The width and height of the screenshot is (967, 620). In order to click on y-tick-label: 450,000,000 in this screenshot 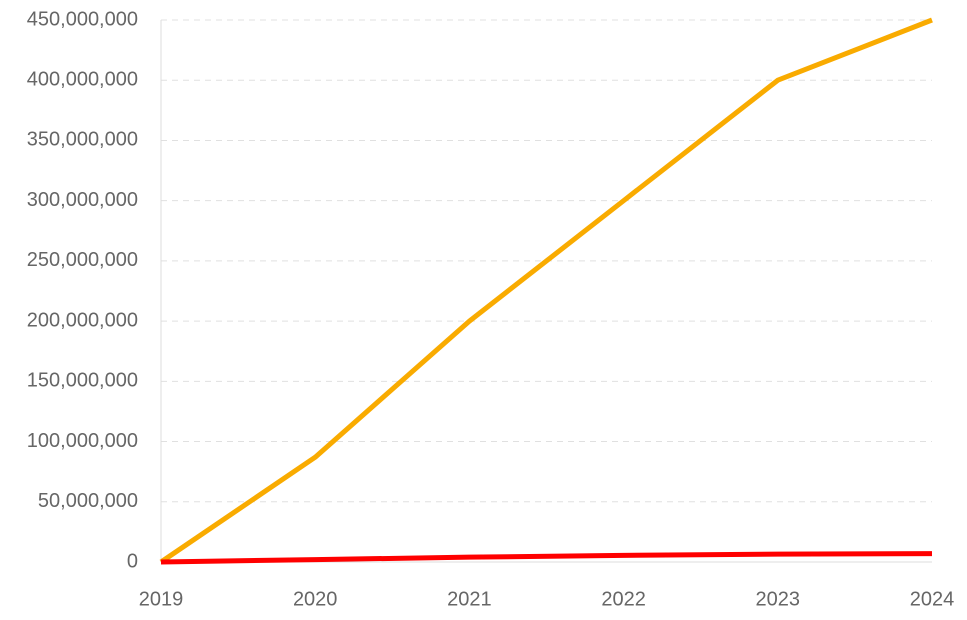, I will do `click(82, 19)`.